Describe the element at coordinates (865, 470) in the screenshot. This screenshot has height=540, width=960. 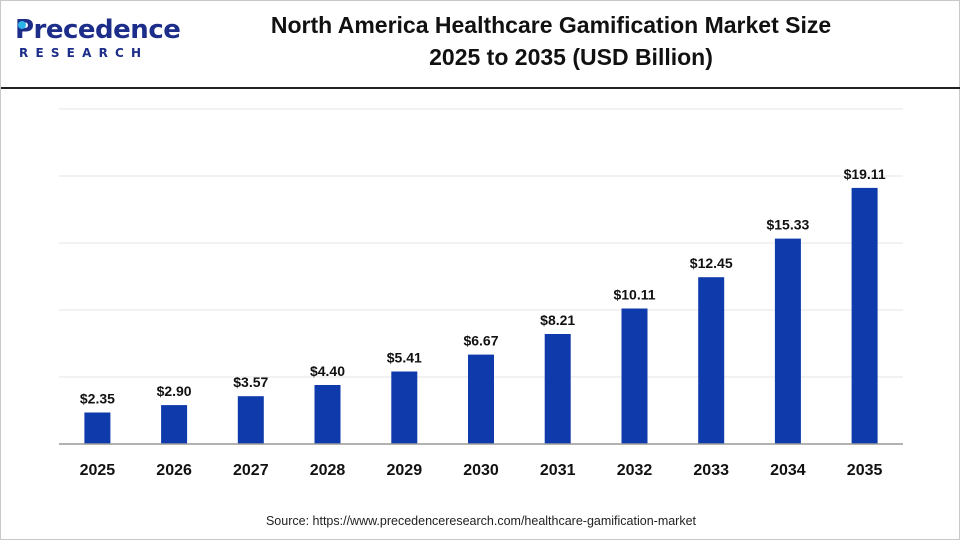
I see `x-tick-label-2035: 2035` at that location.